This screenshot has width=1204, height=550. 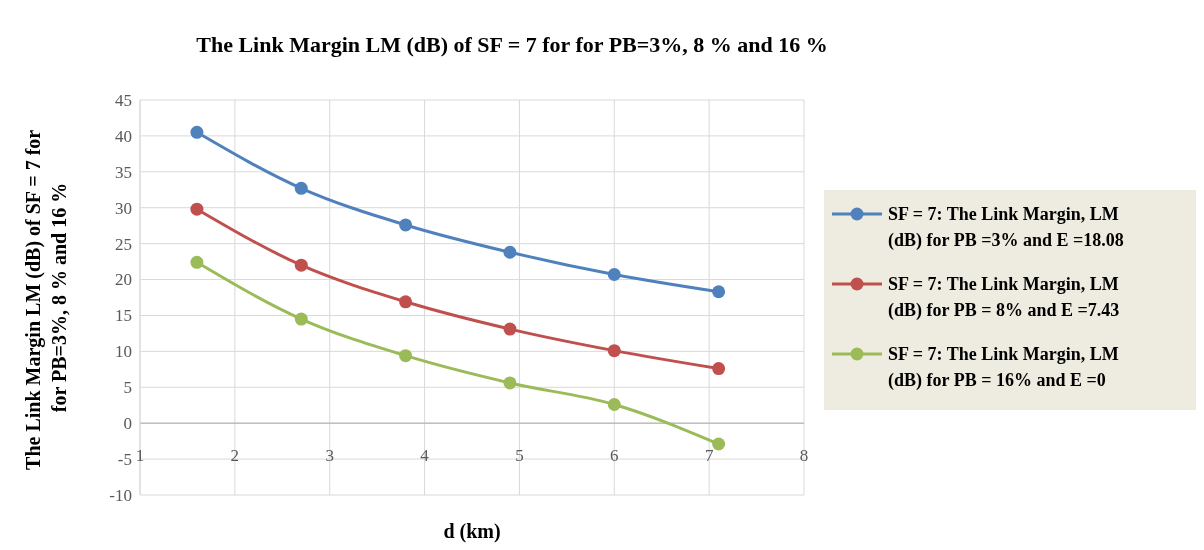 What do you see at coordinates (123, 352) in the screenshot?
I see `y-tick-label: 10` at bounding box center [123, 352].